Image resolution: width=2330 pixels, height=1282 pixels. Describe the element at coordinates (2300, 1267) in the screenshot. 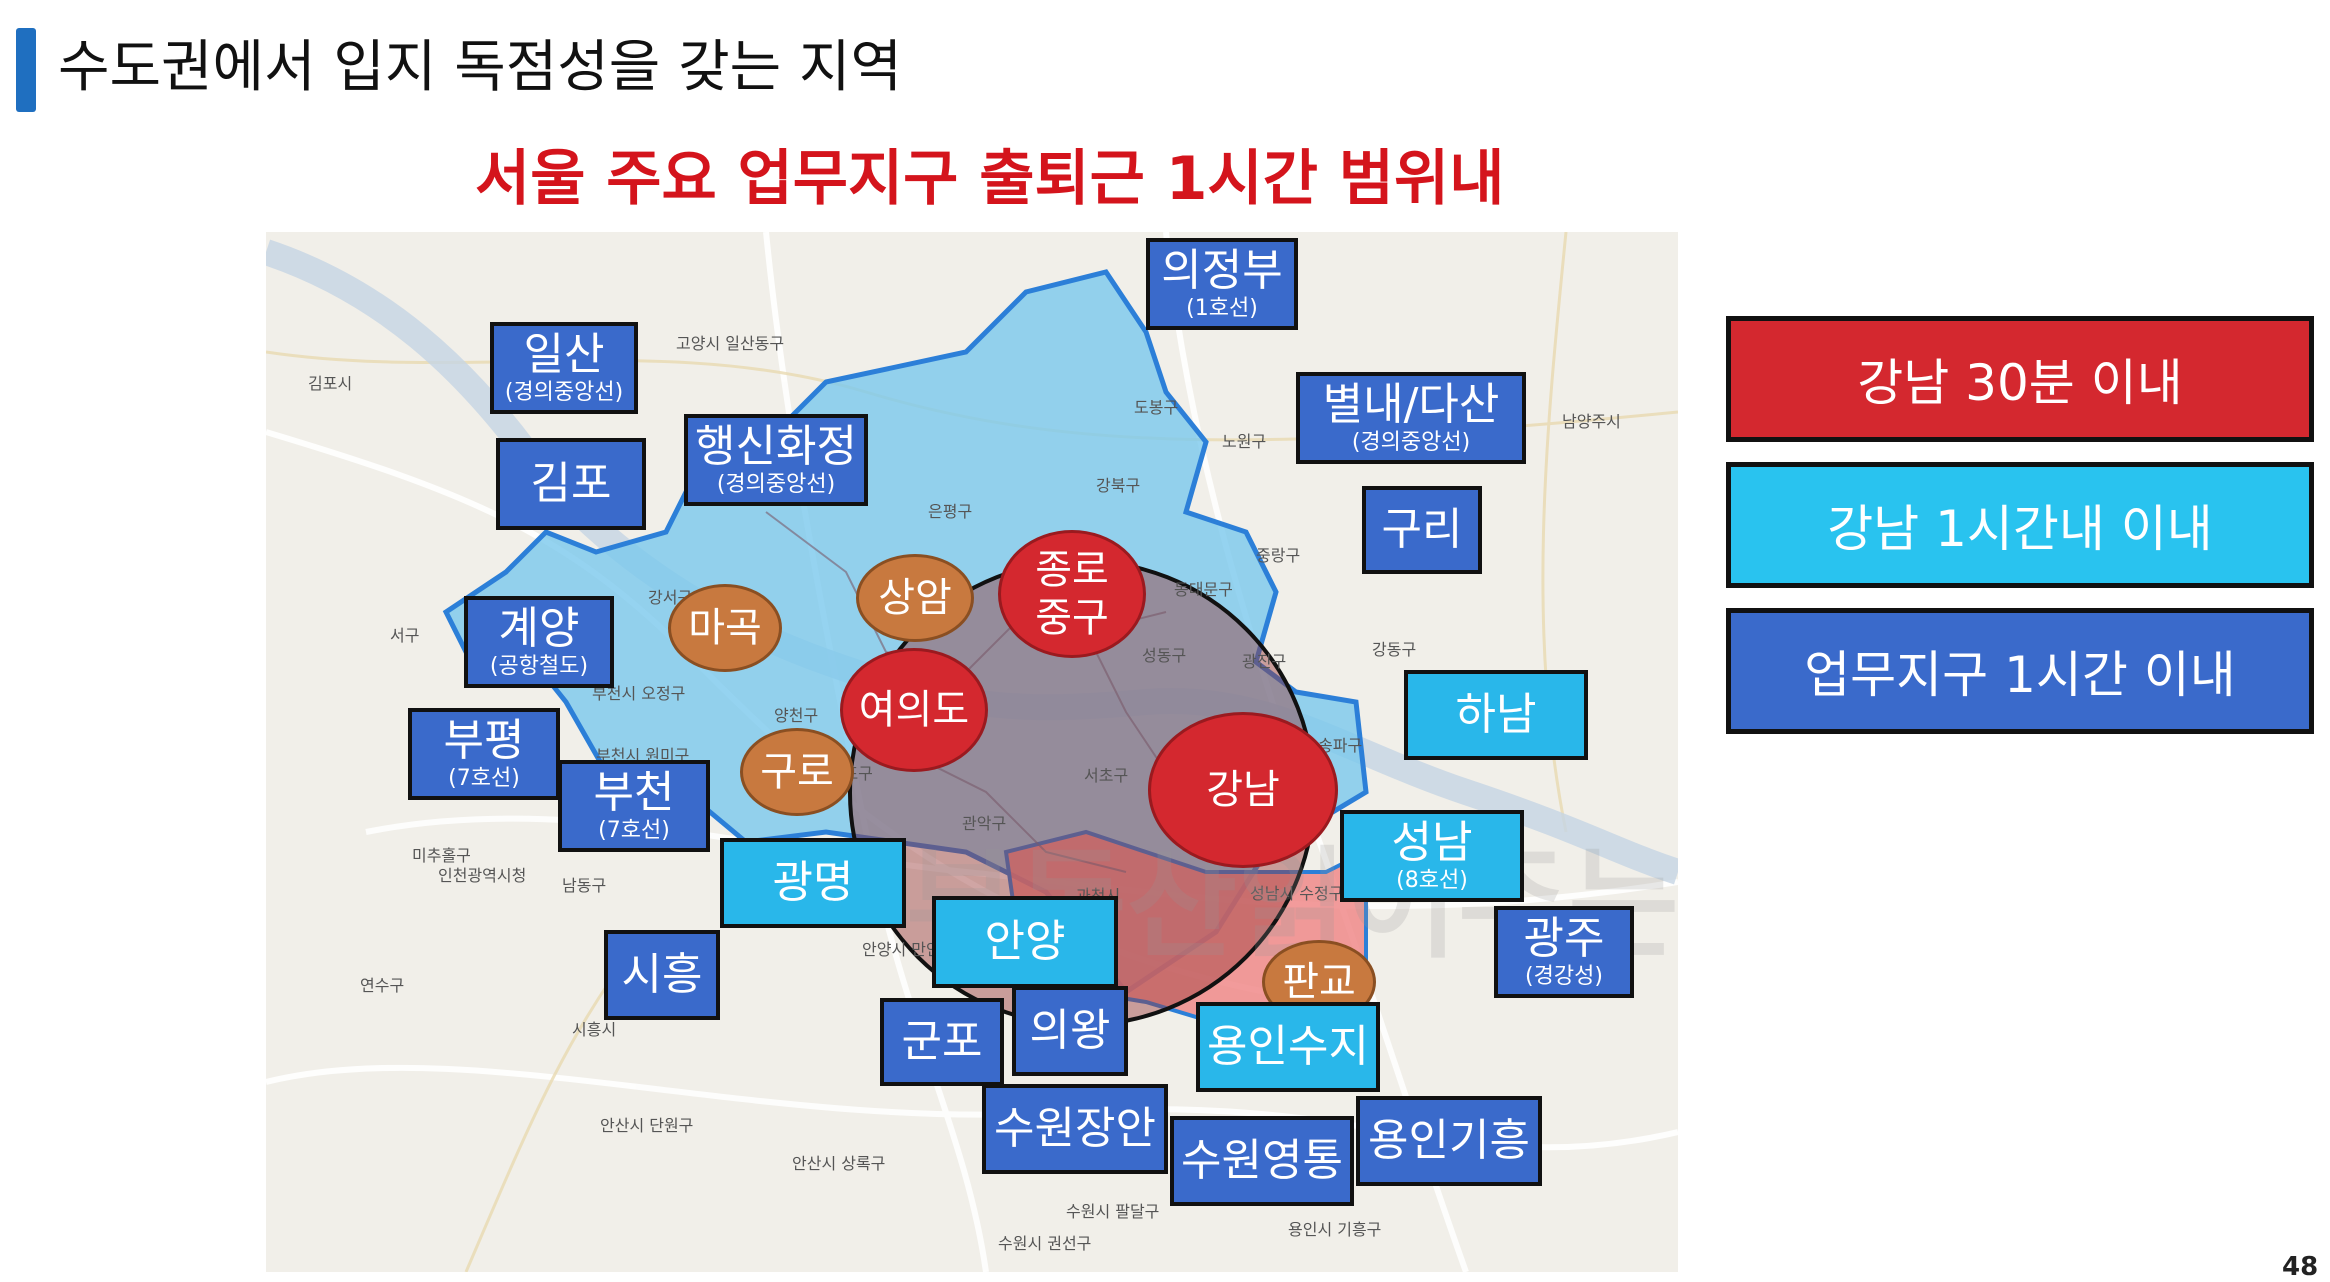

I see `page-number: 48` at that location.